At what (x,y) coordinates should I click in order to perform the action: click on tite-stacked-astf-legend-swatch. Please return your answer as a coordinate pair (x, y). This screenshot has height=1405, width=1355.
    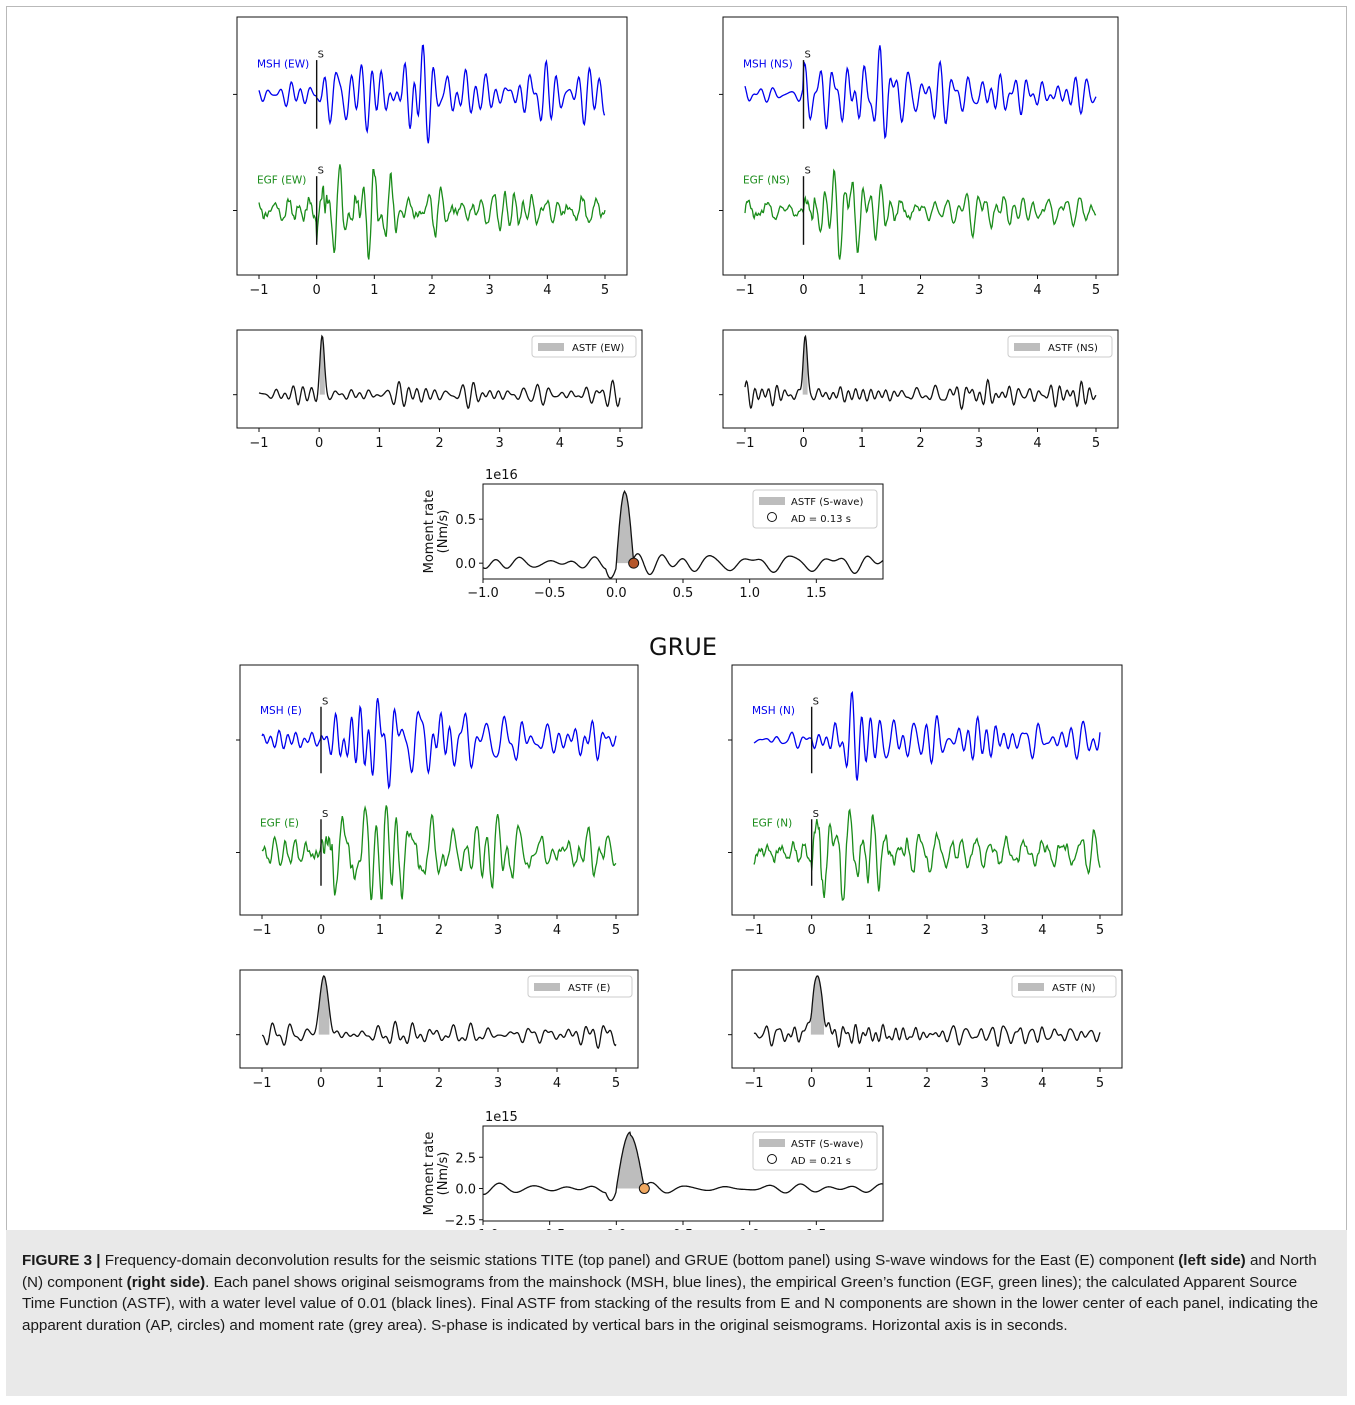
    Looking at the image, I should click on (772, 501).